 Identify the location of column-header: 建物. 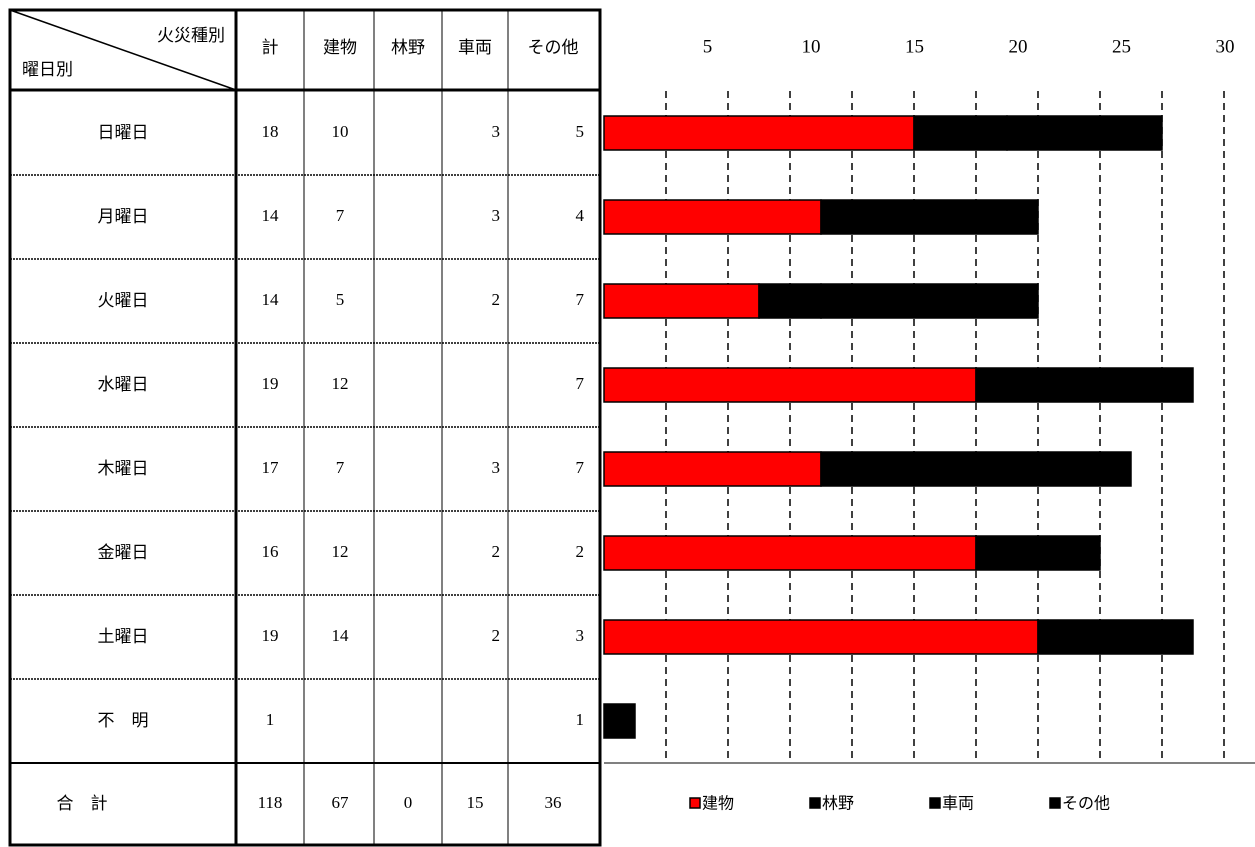
(340, 48).